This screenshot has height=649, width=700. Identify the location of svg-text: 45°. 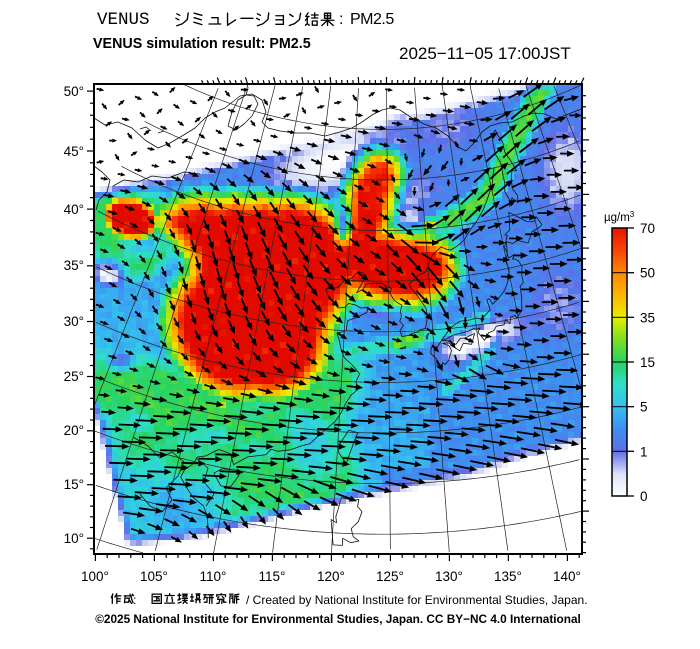
(74, 151).